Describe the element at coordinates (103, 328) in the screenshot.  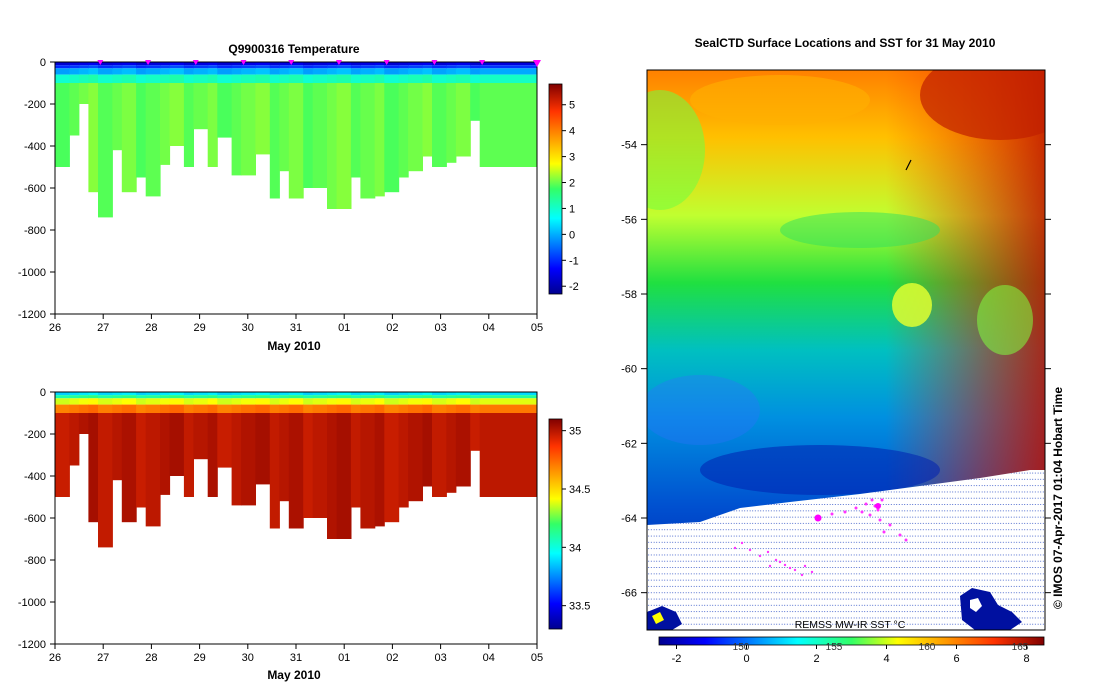
I see `x-tick-label: 27` at that location.